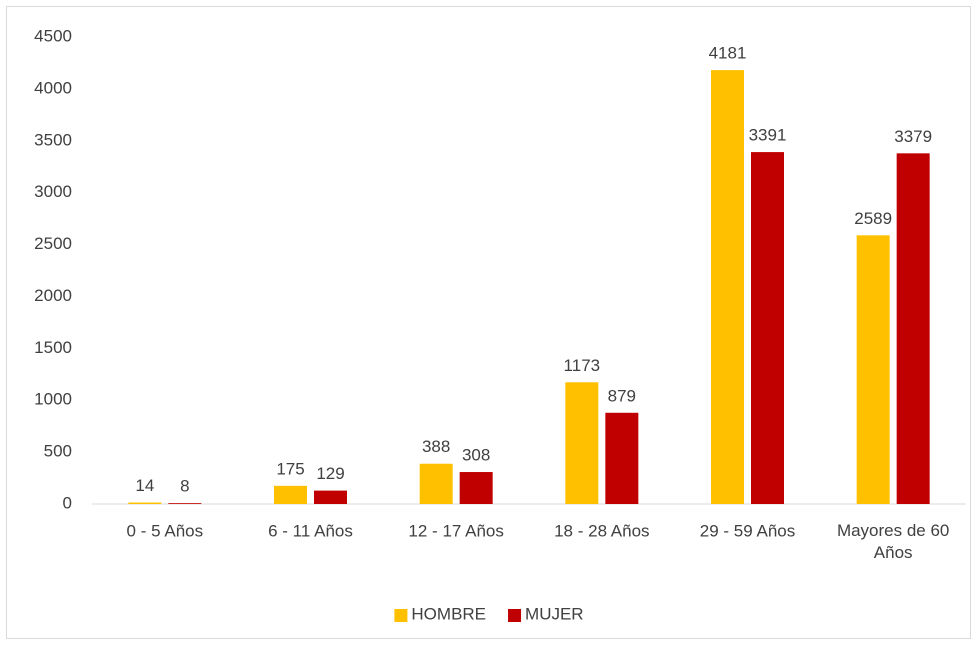 The height and width of the screenshot is (648, 979). Describe the element at coordinates (144, 485) in the screenshot. I see `data-label: 14` at that location.